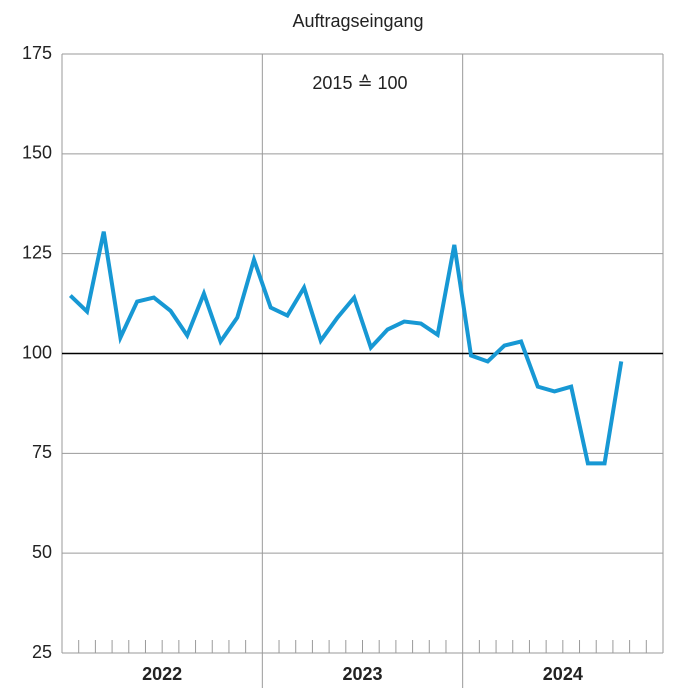 The width and height of the screenshot is (673, 688). Describe the element at coordinates (37, 153) in the screenshot. I see `y-tick-label: 150` at that location.